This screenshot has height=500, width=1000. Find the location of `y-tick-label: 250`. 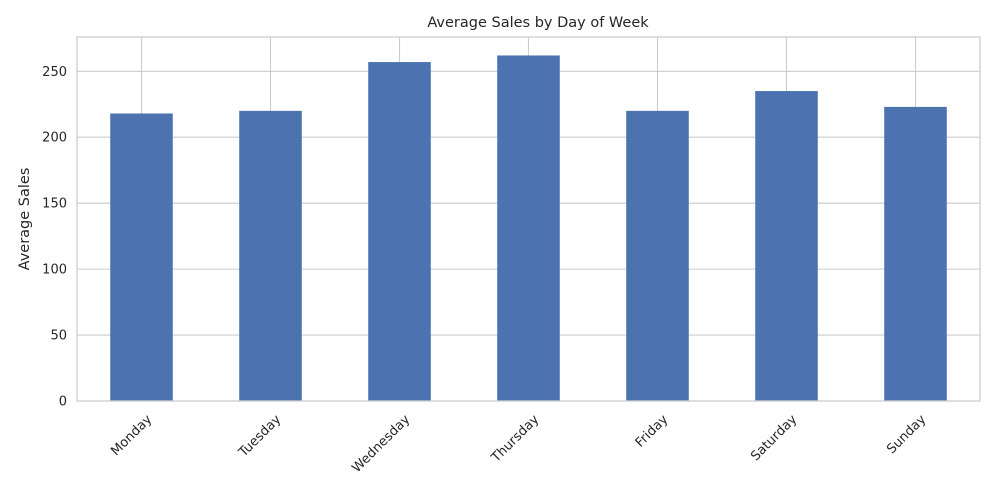

y-tick-label: 250 is located at coordinates (54, 72).